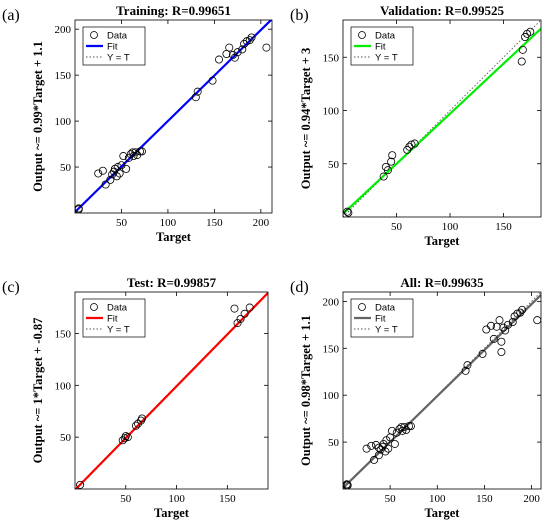  I want to click on panel-label: (a), so click(11, 15).